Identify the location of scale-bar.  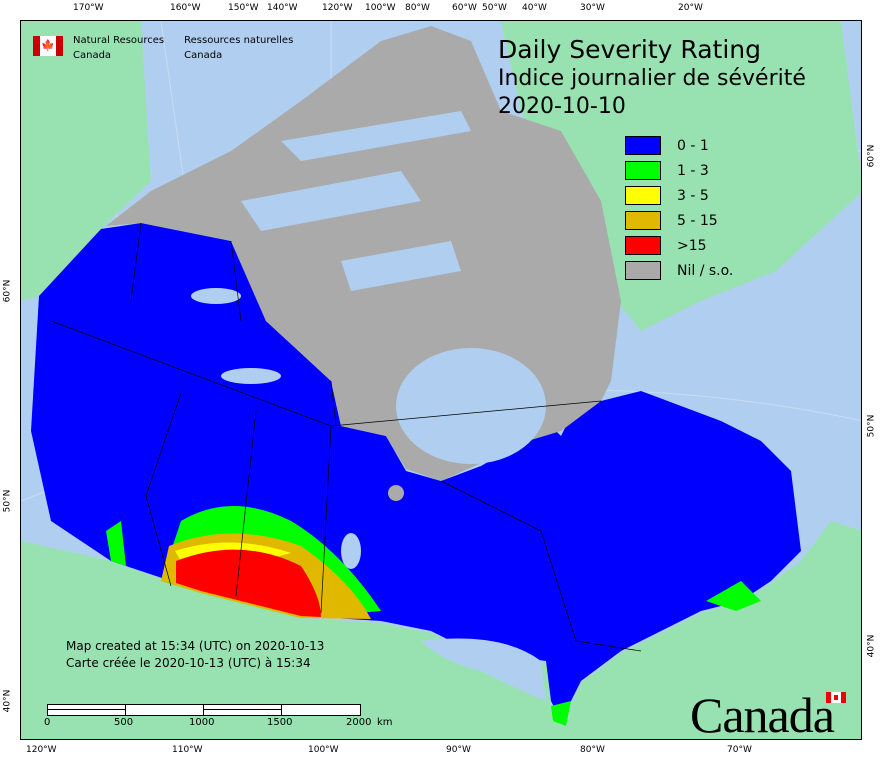
(204, 710).